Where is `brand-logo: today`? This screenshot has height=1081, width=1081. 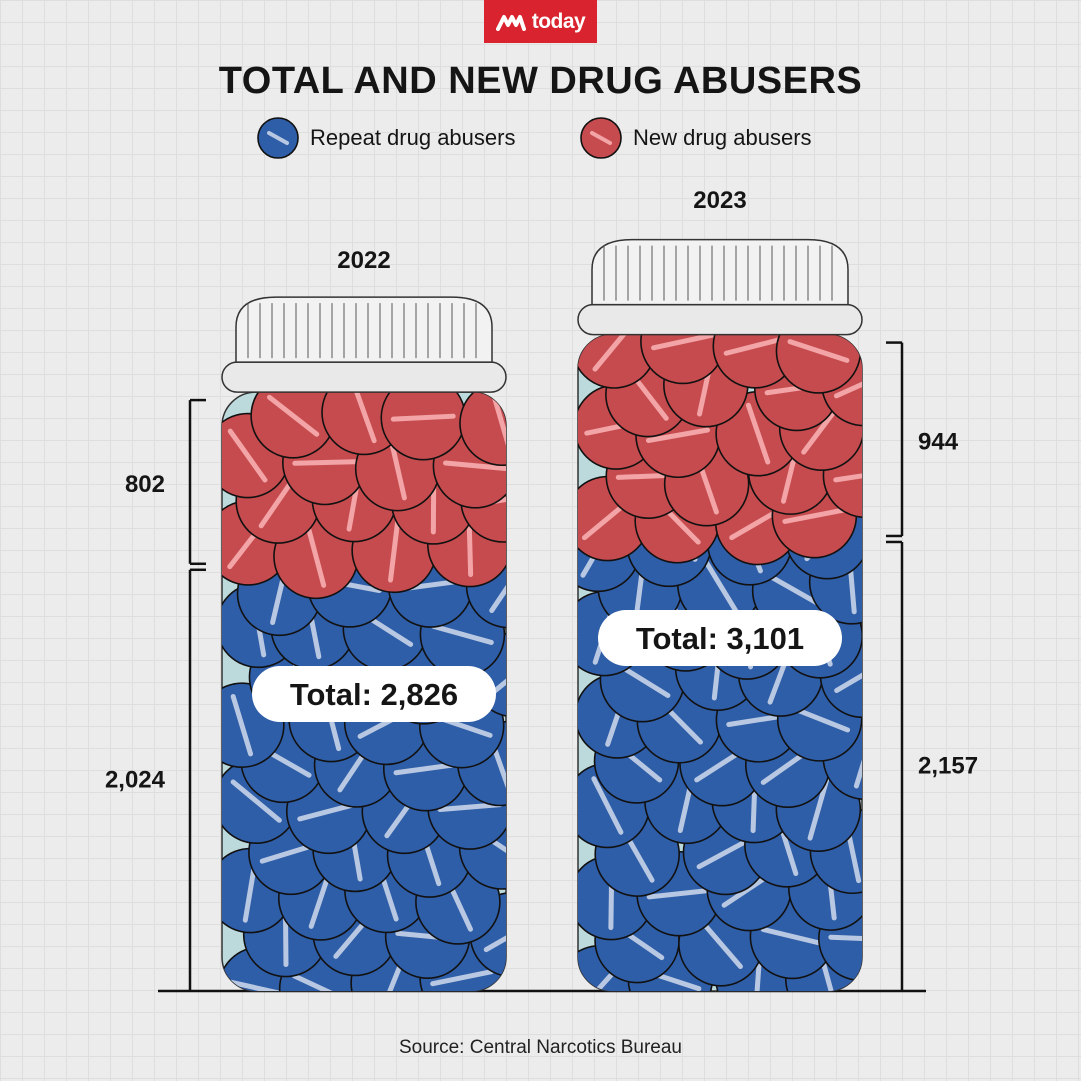 brand-logo: today is located at coordinates (540, 21).